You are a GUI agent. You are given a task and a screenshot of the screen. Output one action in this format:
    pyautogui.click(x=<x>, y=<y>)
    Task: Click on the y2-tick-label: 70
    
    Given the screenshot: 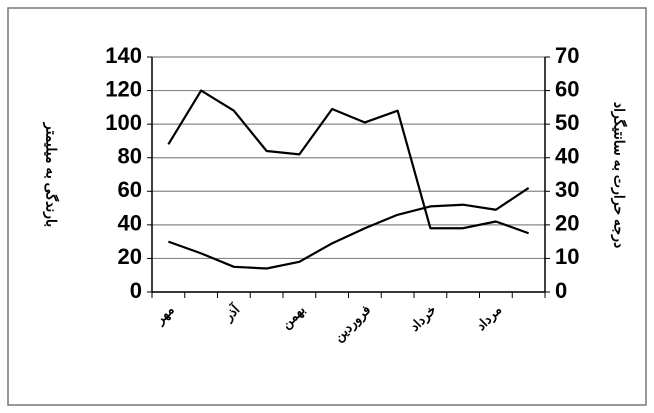 What is the action you would take?
    pyautogui.click(x=567, y=55)
    